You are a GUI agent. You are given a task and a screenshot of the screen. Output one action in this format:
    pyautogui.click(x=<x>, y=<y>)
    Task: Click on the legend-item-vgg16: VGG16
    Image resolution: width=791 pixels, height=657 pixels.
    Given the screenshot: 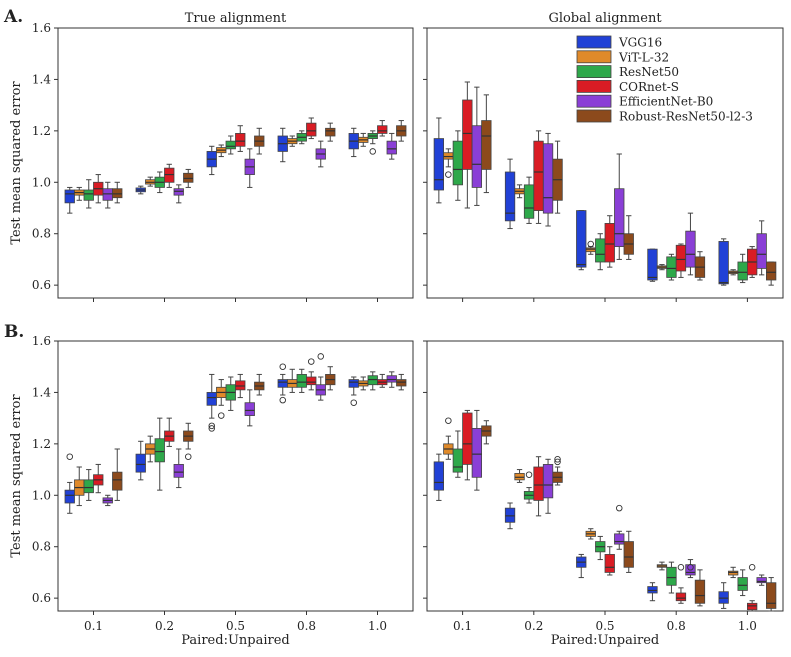 What is the action you would take?
    pyautogui.click(x=619, y=42)
    